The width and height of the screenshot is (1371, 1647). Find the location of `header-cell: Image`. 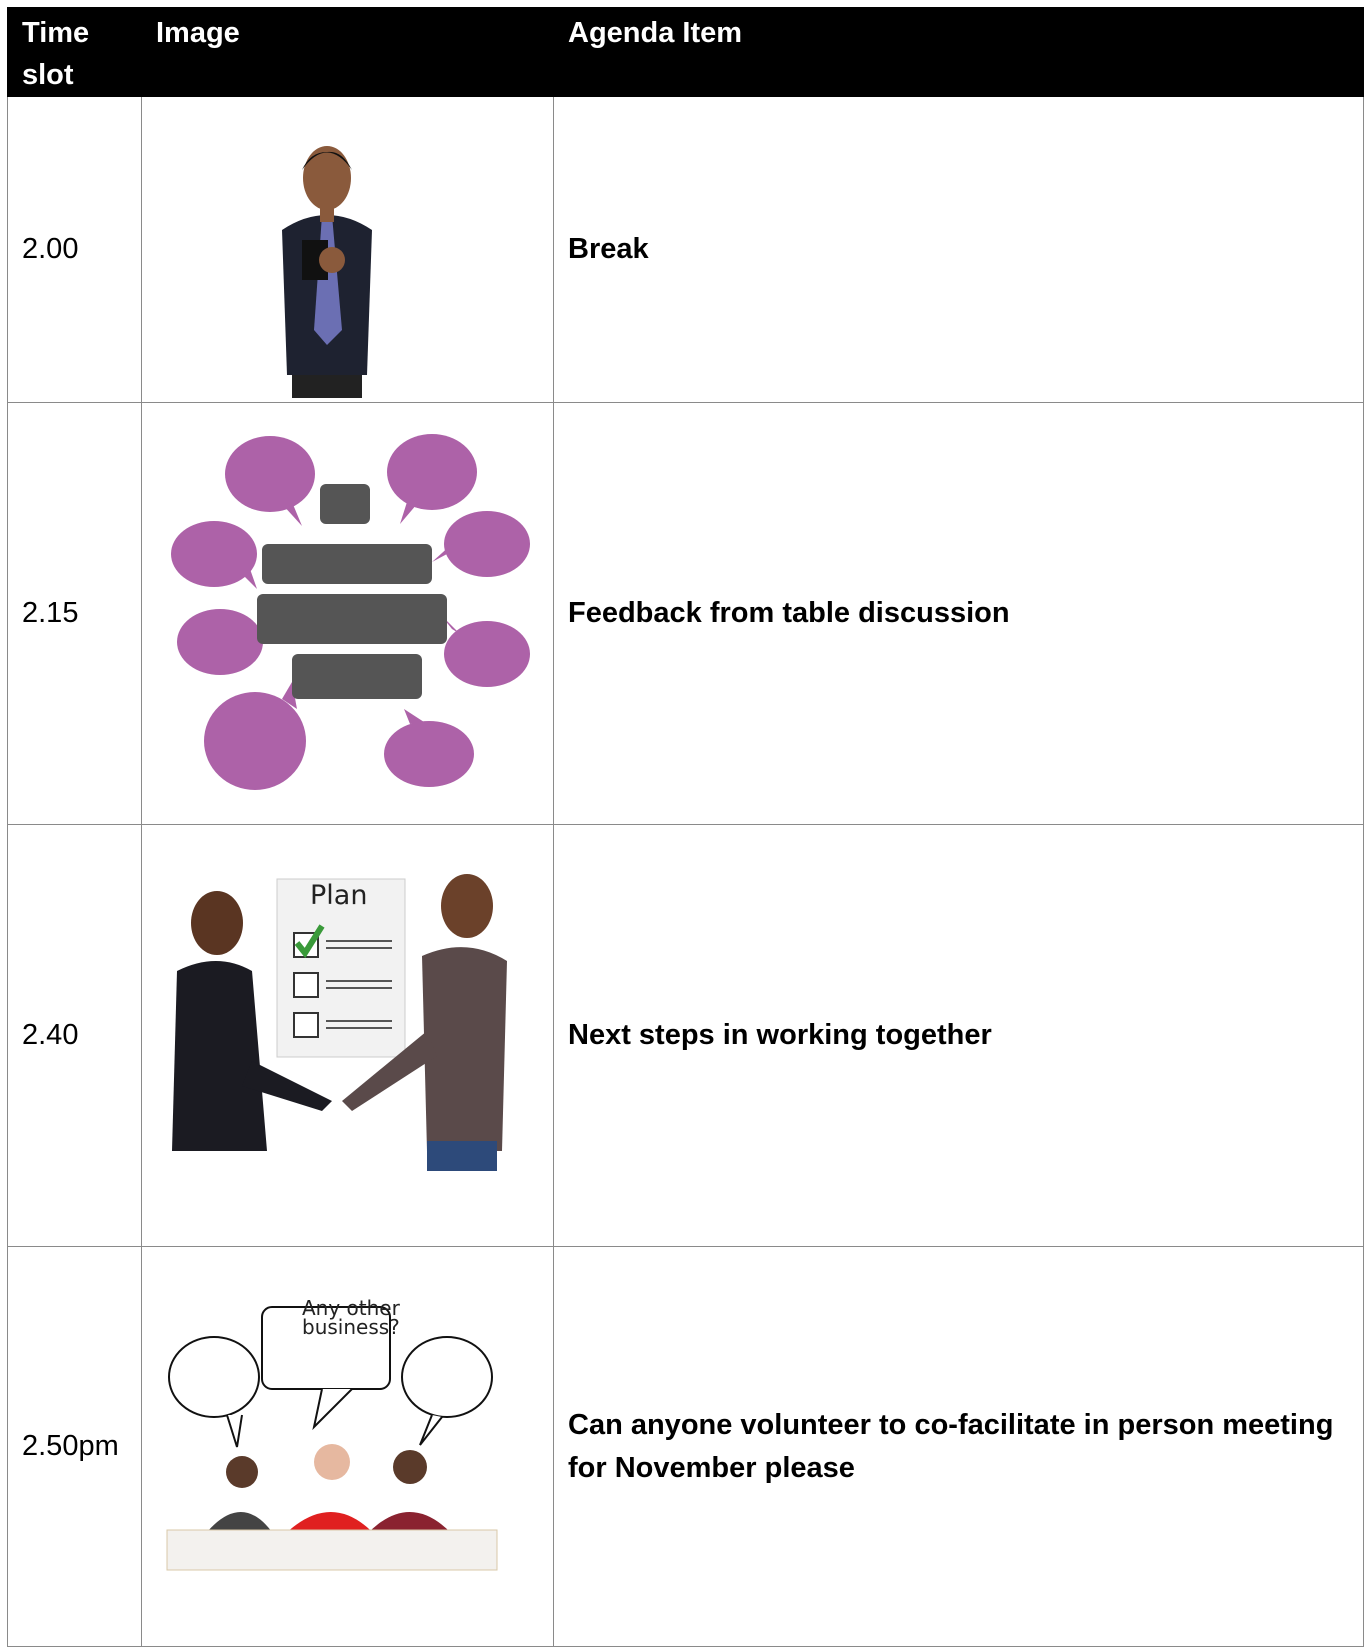

header-cell: Image is located at coordinates (347, 52).